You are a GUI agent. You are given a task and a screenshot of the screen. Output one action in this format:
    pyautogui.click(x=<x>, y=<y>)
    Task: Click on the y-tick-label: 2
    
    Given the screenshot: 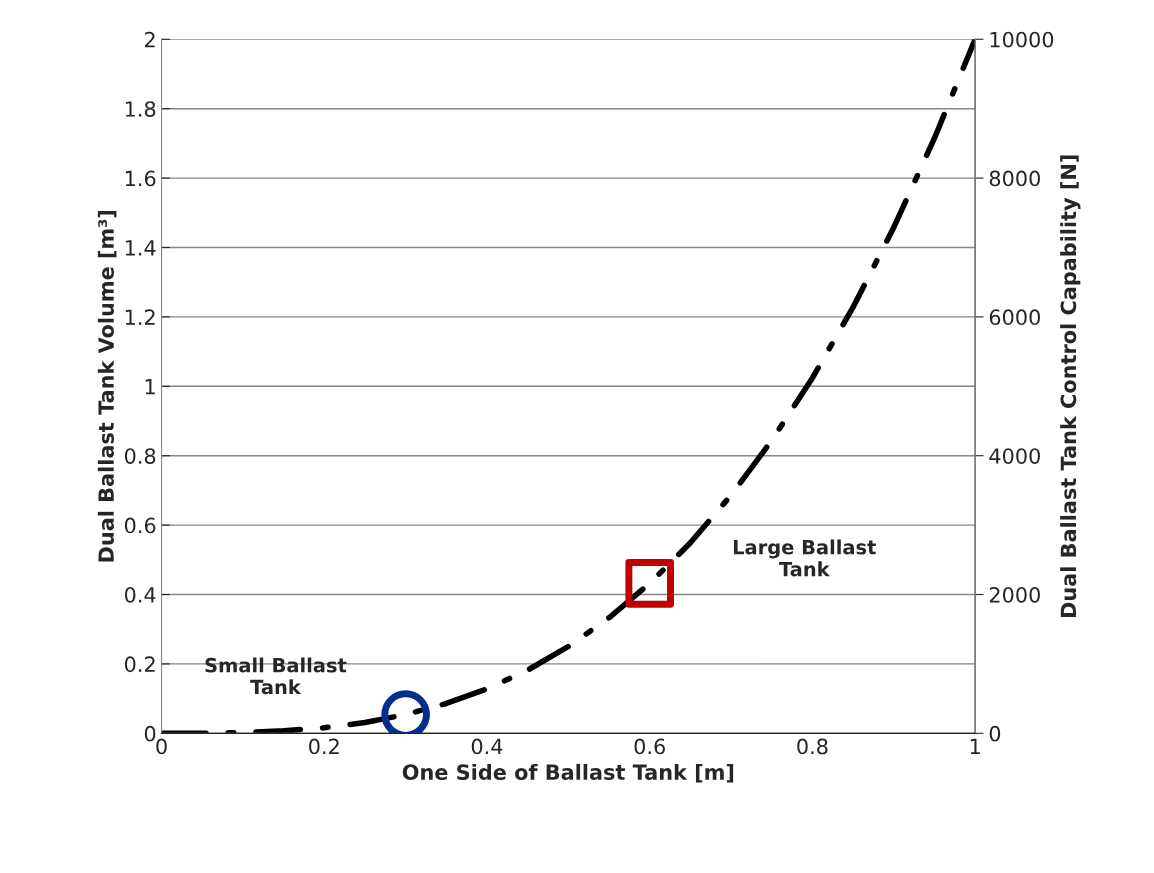 What is the action you would take?
    pyautogui.click(x=149, y=39)
    